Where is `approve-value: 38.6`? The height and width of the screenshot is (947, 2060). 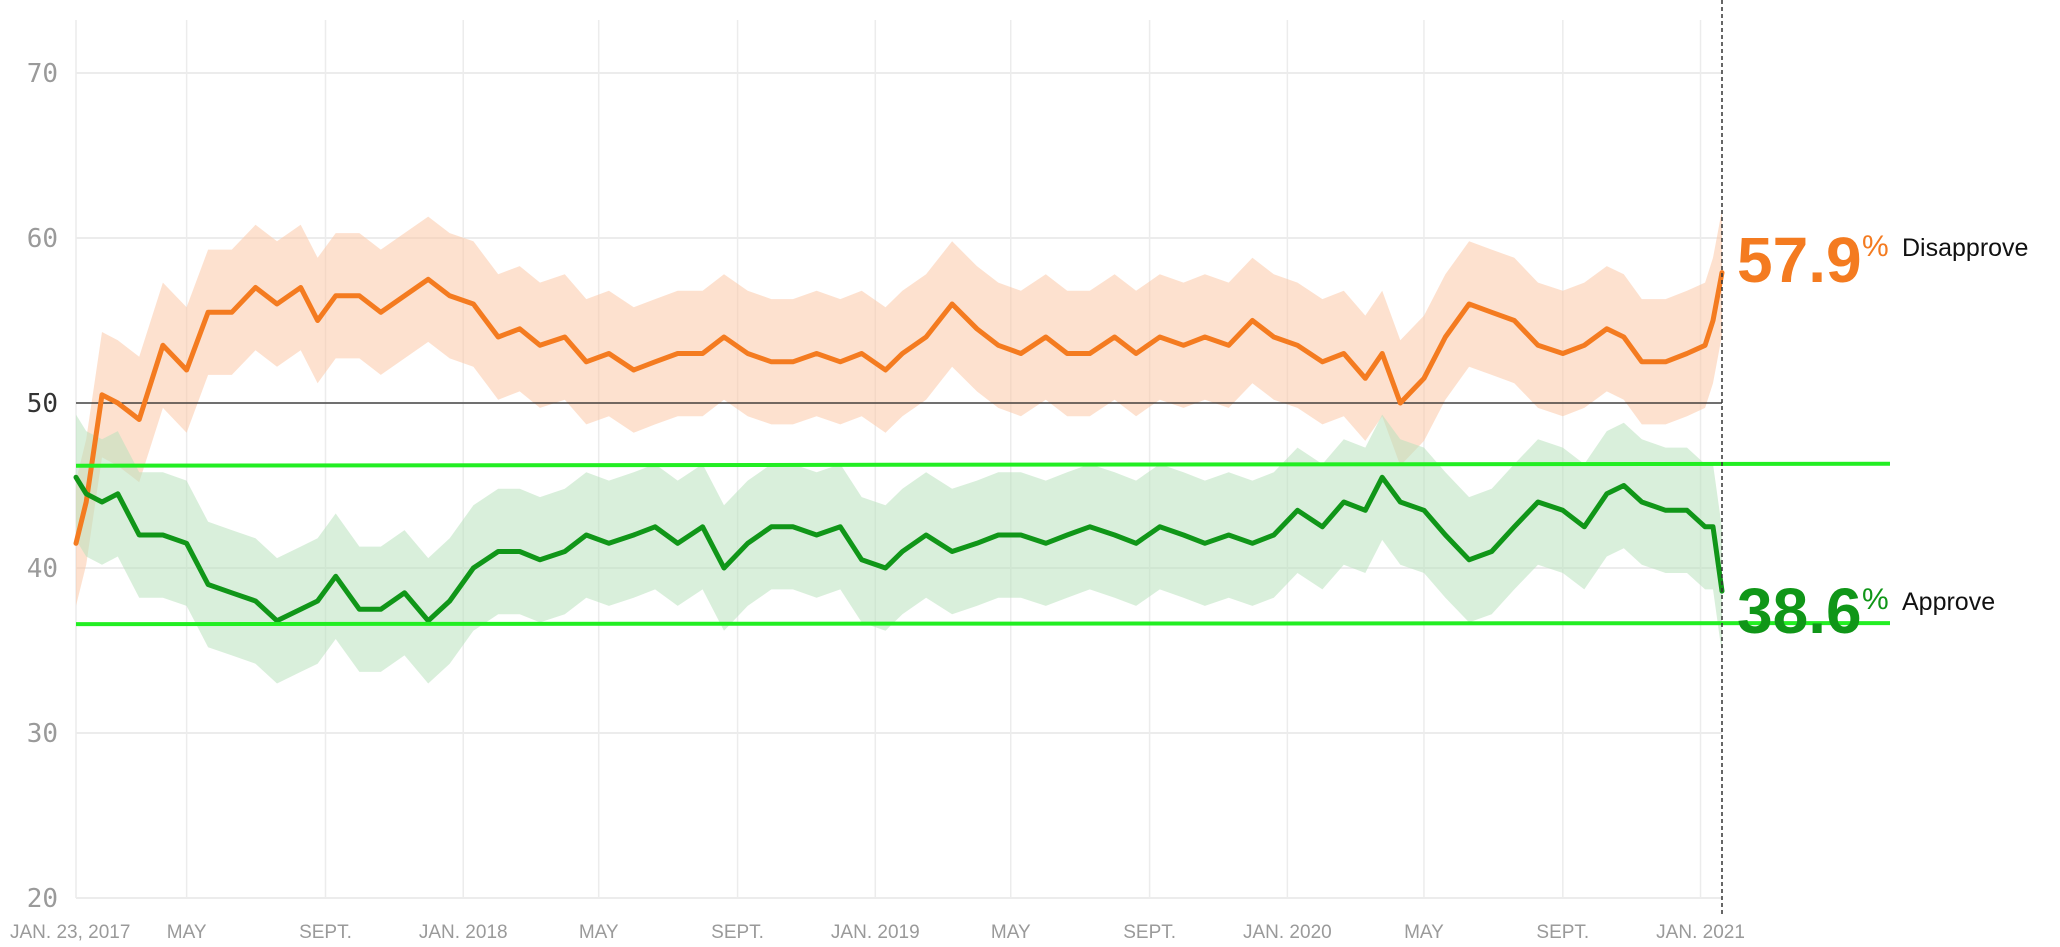
approve-value: 38.6 is located at coordinates (1799, 611).